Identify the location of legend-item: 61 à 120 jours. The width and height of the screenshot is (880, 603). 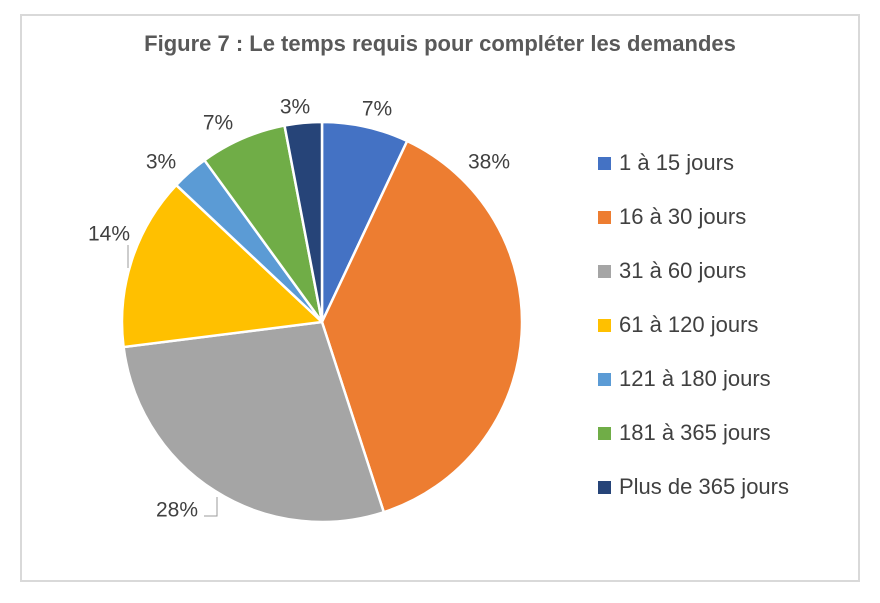
(693, 324).